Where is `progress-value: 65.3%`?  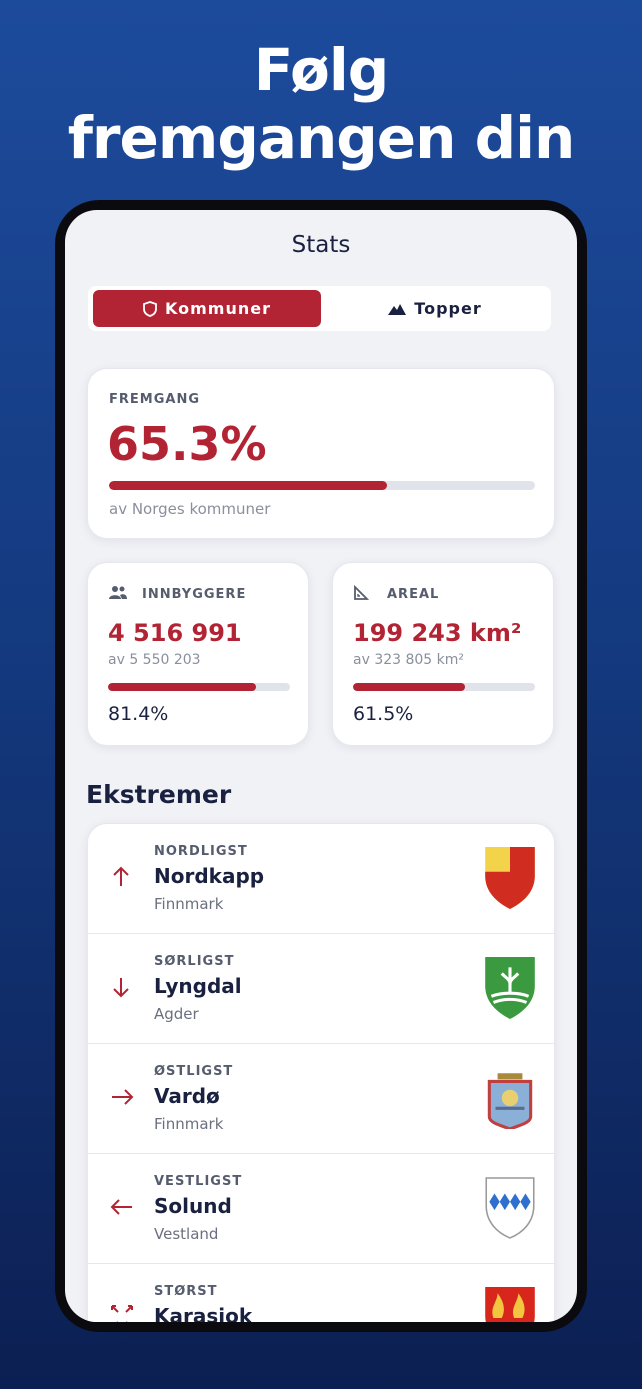 progress-value: 65.3% is located at coordinates (187, 444).